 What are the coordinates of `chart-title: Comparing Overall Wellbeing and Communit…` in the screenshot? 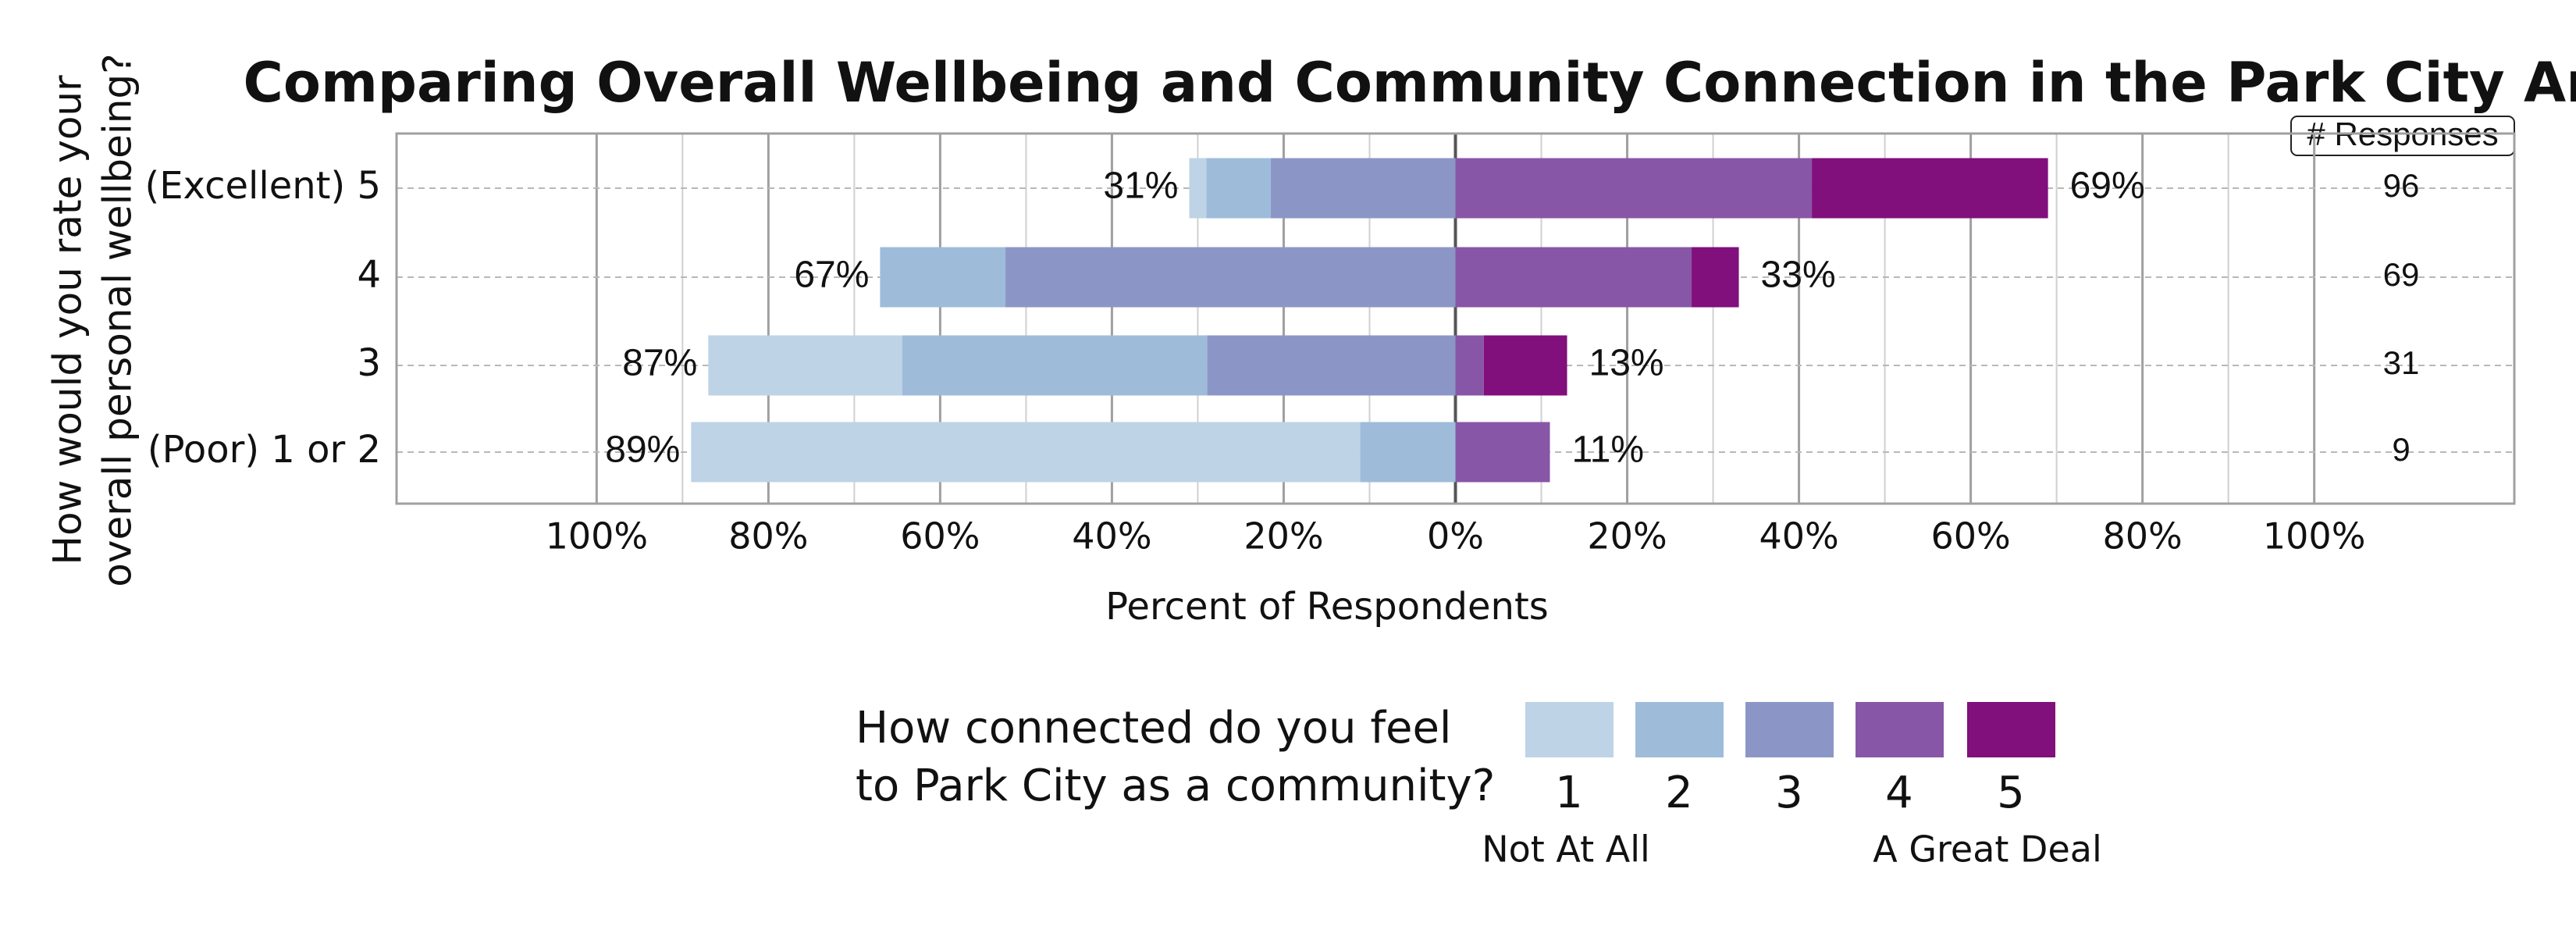 It's located at (1410, 83).